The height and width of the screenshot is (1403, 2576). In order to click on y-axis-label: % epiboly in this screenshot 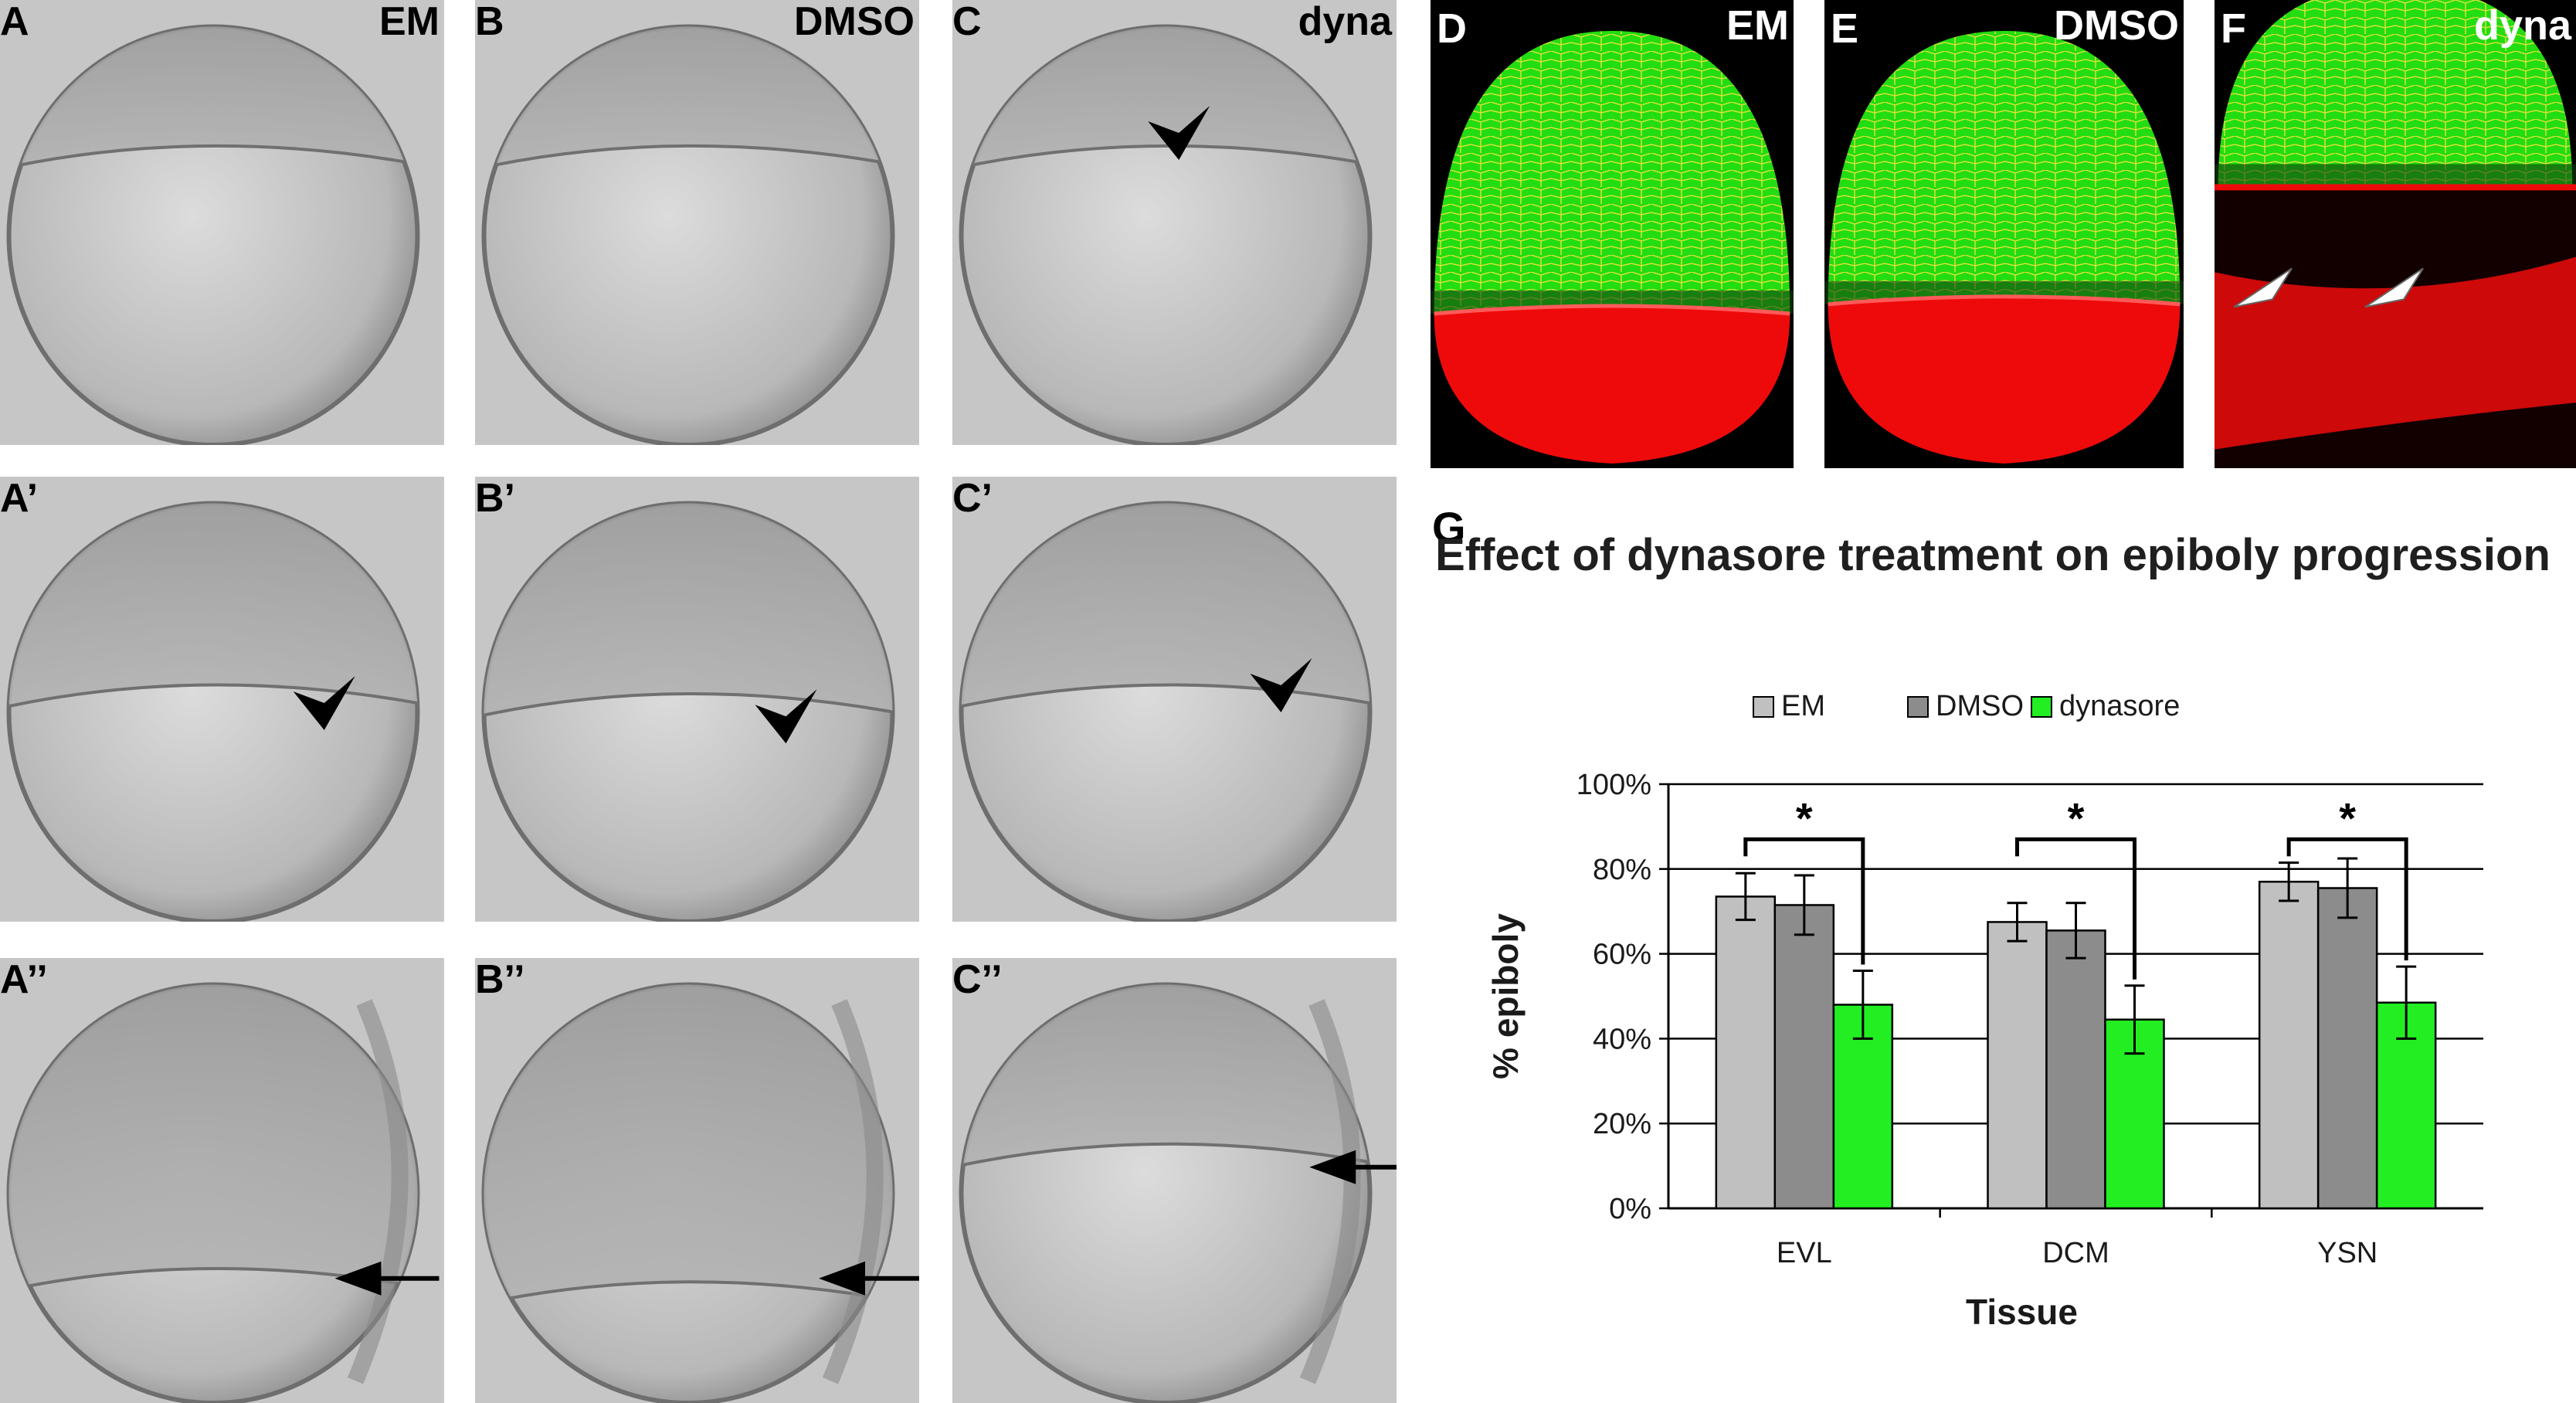, I will do `click(1505, 996)`.